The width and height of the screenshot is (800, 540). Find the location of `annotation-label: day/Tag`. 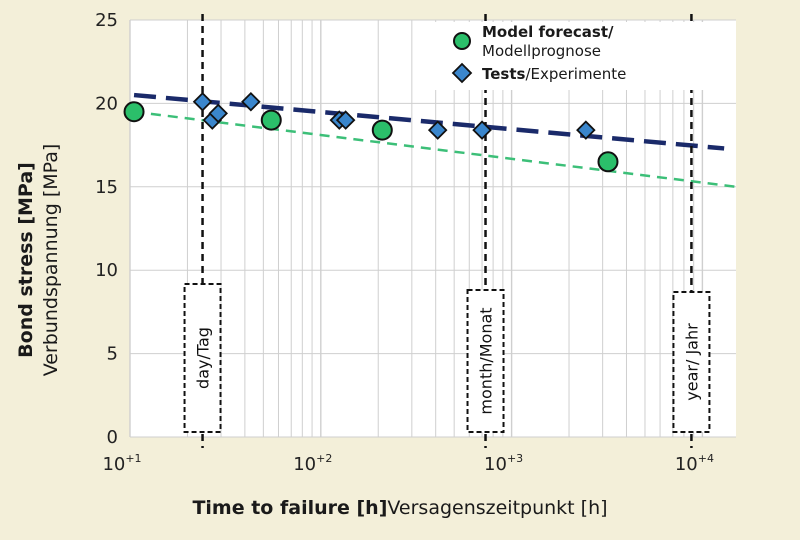

annotation-label: day/Tag is located at coordinates (203, 358).